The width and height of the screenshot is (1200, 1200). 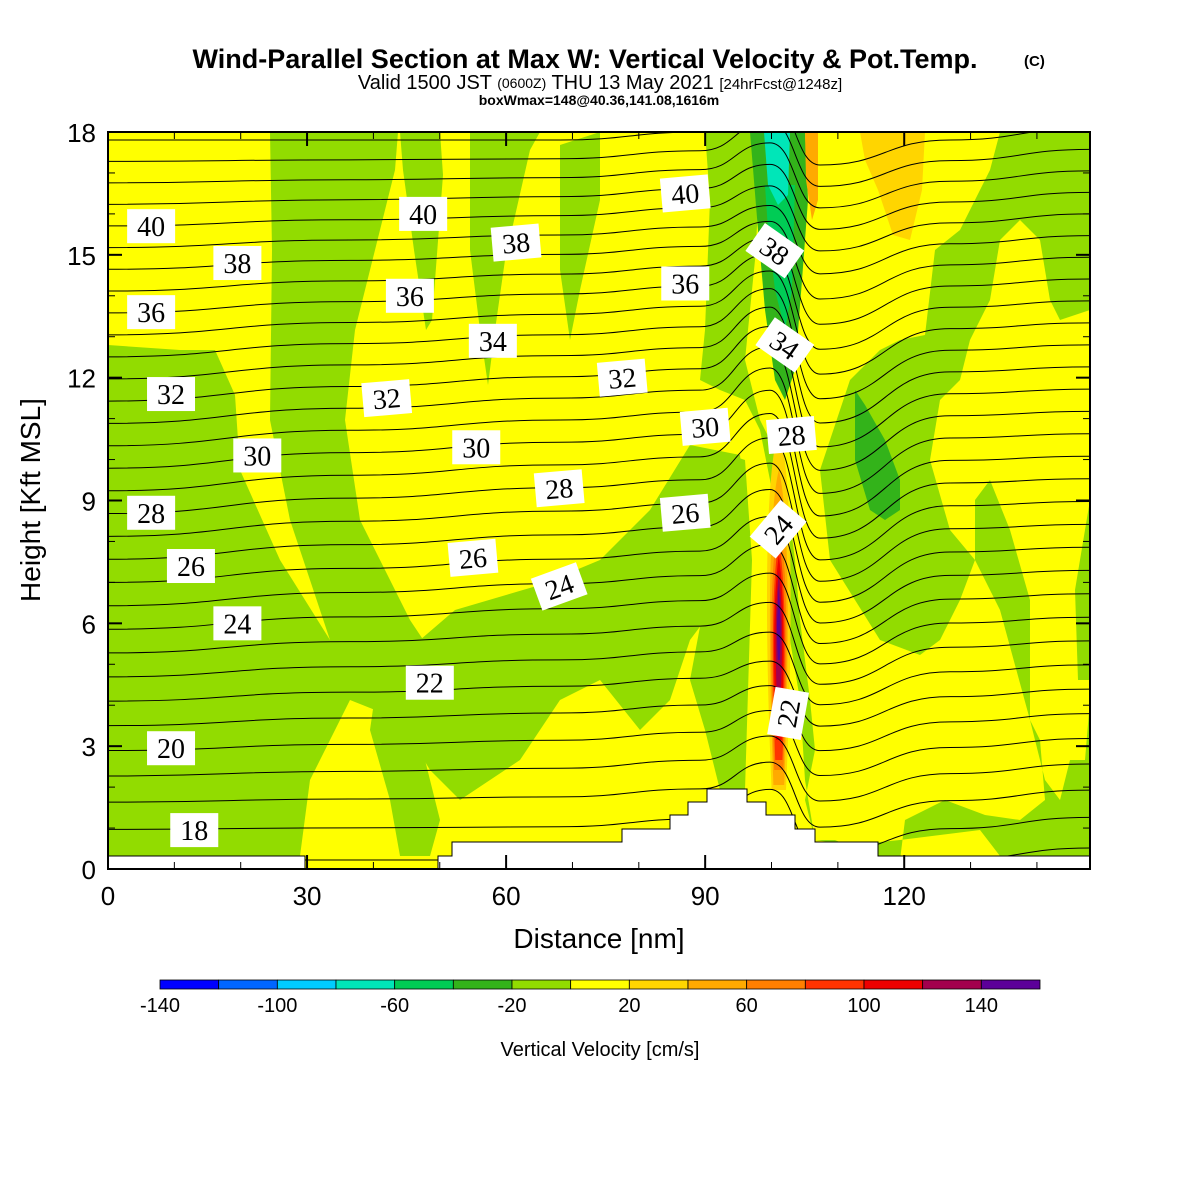 What do you see at coordinates (904, 896) in the screenshot?
I see `x-tick-label: 120` at bounding box center [904, 896].